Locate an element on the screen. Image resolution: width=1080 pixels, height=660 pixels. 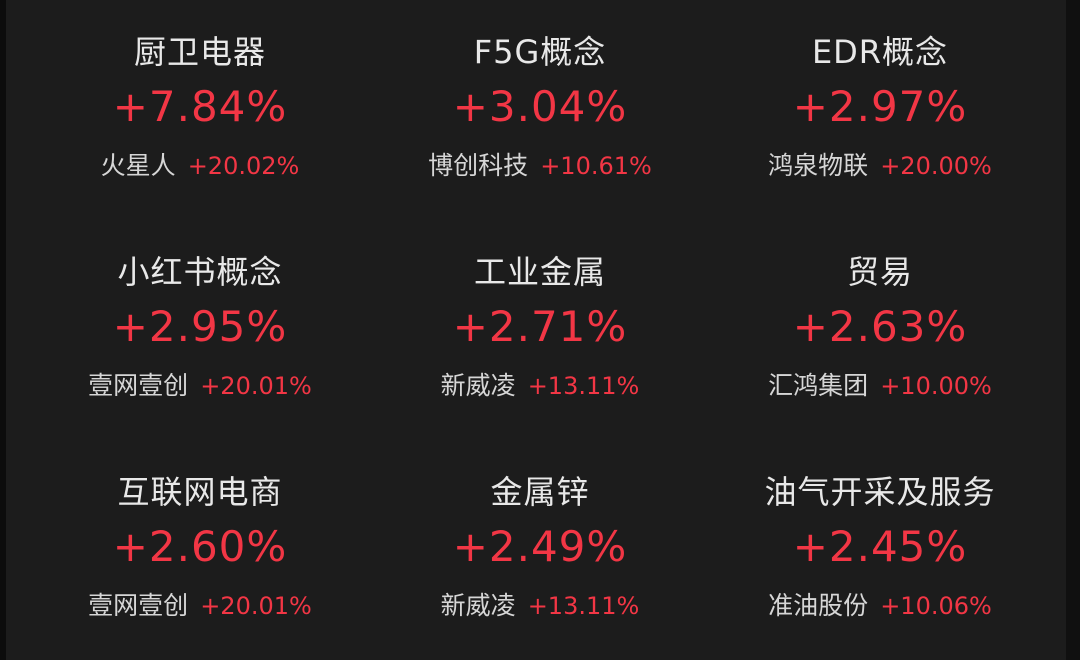
right-edge-divider is located at coordinates (1073, 330).